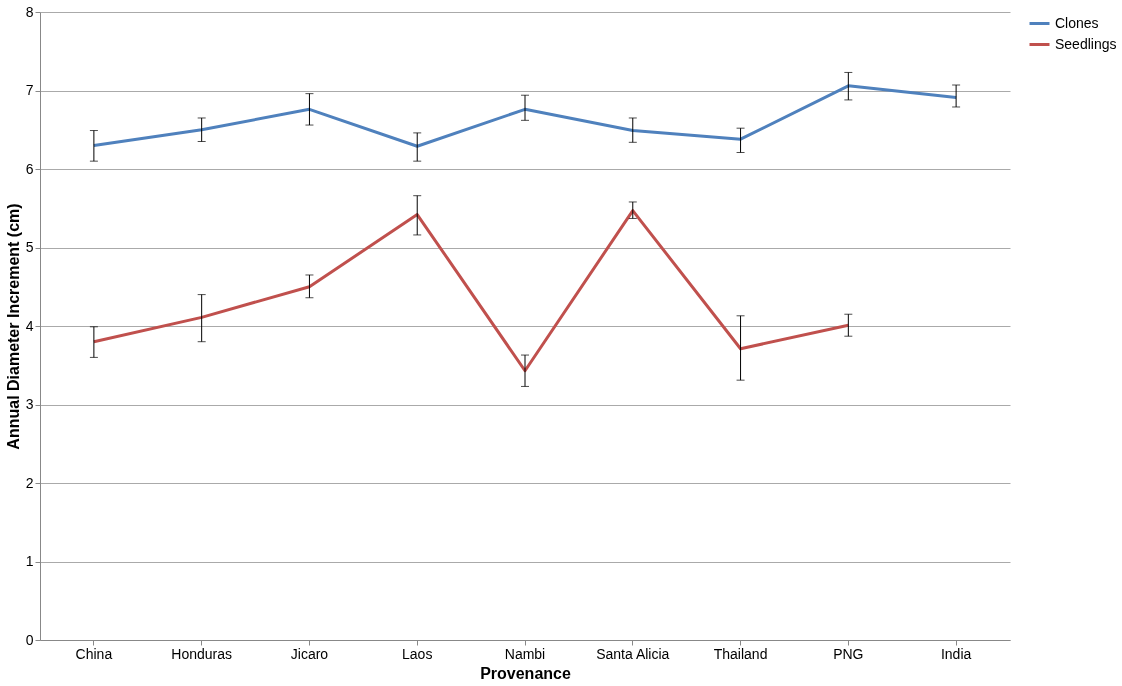  Describe the element at coordinates (29, 11) in the screenshot. I see `y-tick-label: 8` at that location.